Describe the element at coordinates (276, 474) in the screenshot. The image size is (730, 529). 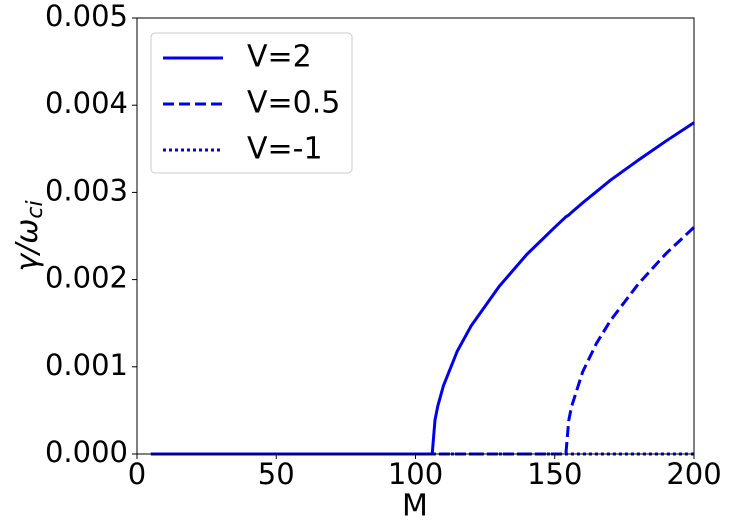
I see `x-tick-label: 50` at that location.